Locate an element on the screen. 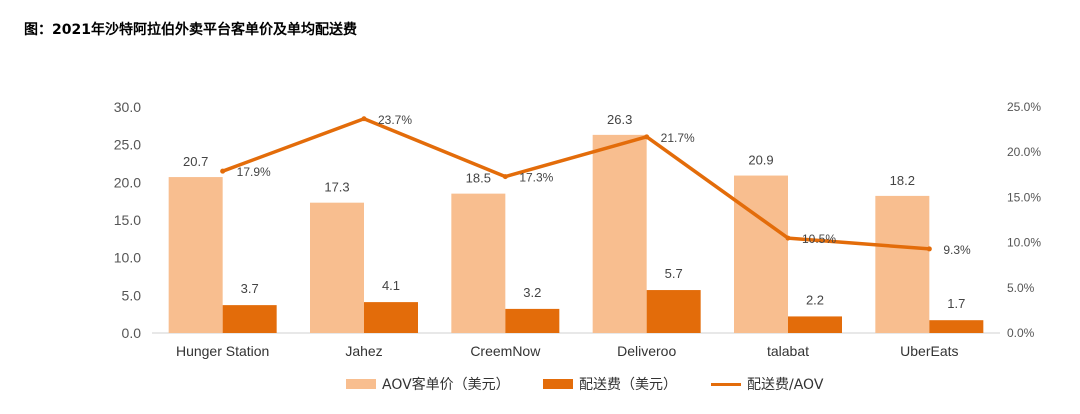  left-axis-tick: 5.0 is located at coordinates (132, 295).